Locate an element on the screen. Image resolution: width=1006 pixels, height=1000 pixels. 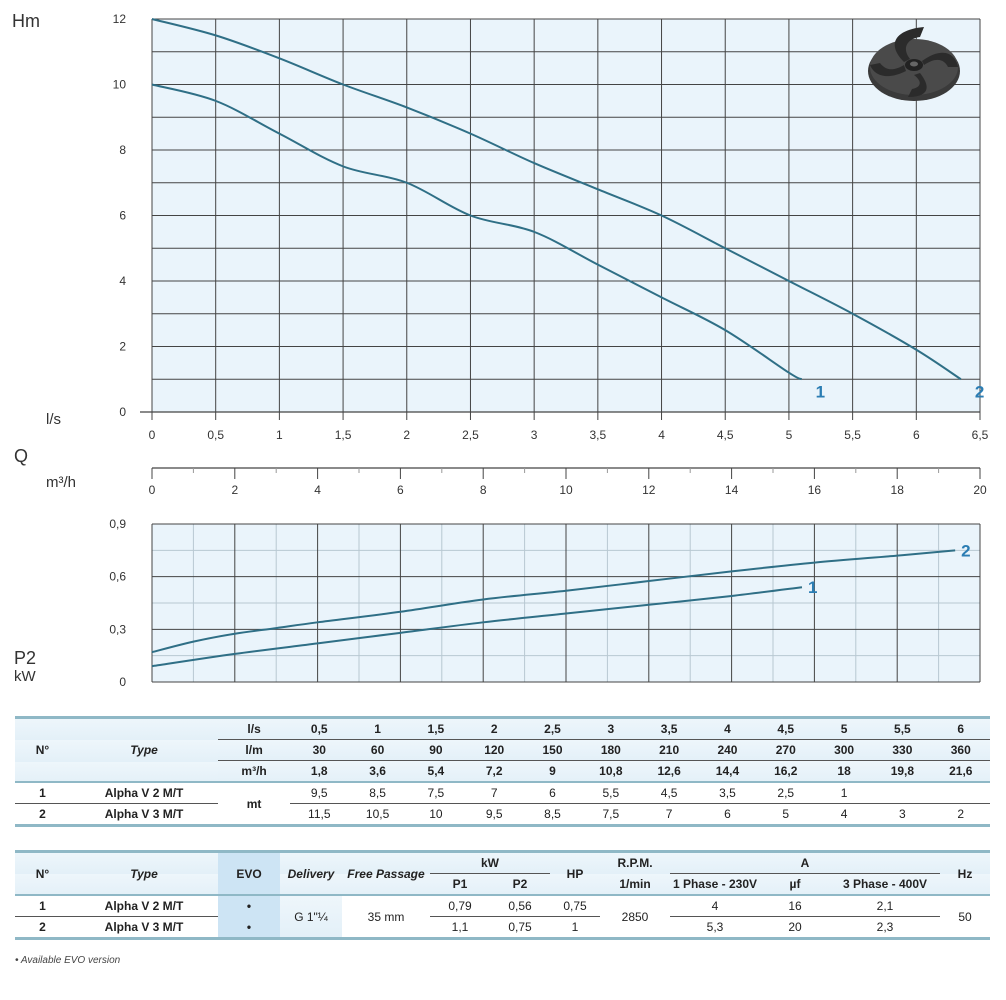
head-value: 6 is located at coordinates (552, 793).